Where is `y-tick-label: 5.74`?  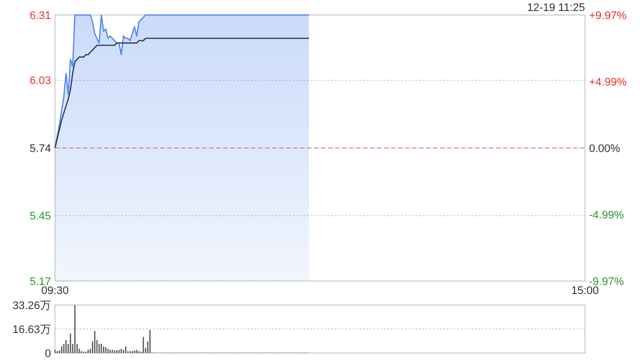
y-tick-label: 5.74 is located at coordinates (40, 148).